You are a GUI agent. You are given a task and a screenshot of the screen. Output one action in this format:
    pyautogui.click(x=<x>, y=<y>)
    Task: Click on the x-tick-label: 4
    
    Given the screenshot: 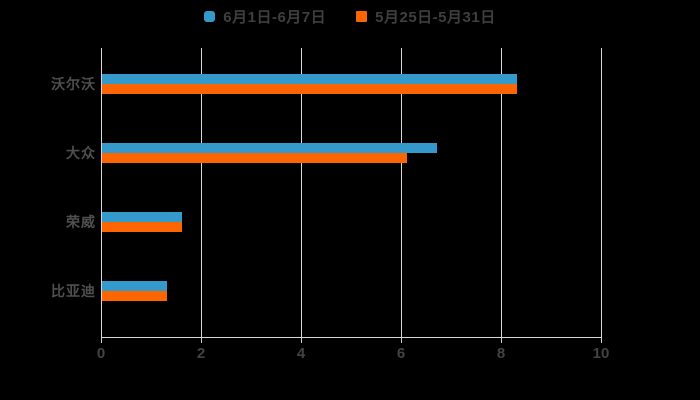 What is the action you would take?
    pyautogui.click(x=301, y=353)
    